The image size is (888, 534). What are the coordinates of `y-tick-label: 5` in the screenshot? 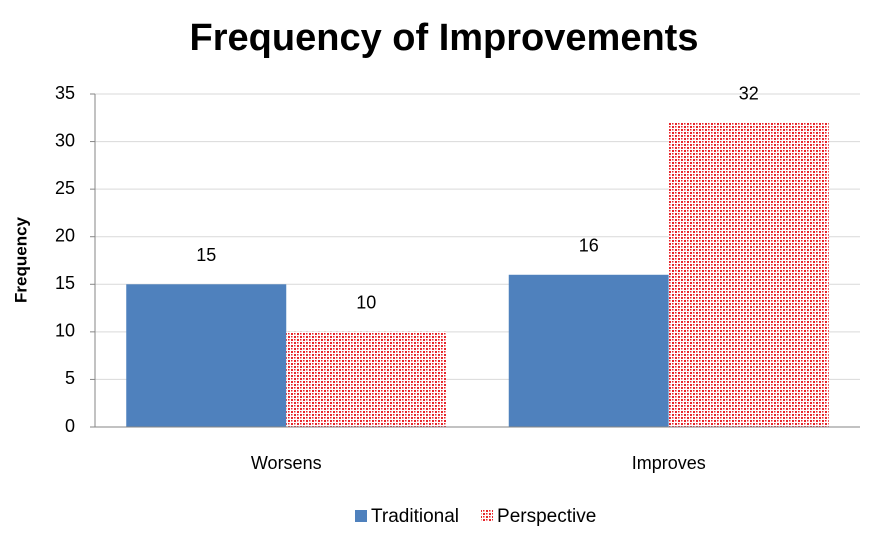 It's located at (70, 378).